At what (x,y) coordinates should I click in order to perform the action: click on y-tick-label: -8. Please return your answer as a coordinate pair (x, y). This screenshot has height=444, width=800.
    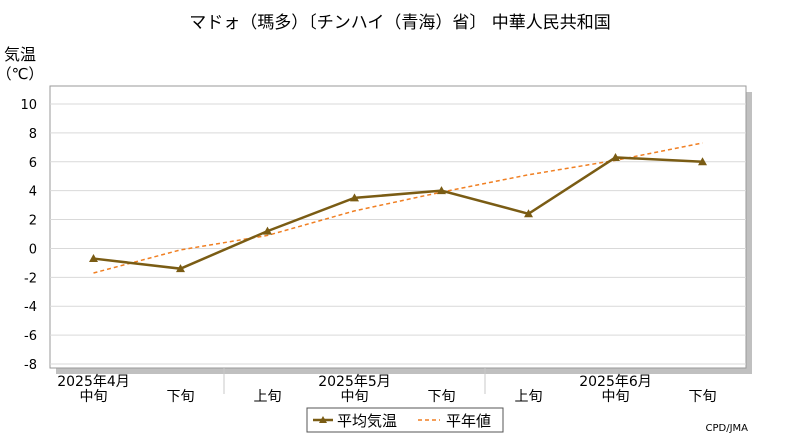
    Looking at the image, I should click on (30, 365).